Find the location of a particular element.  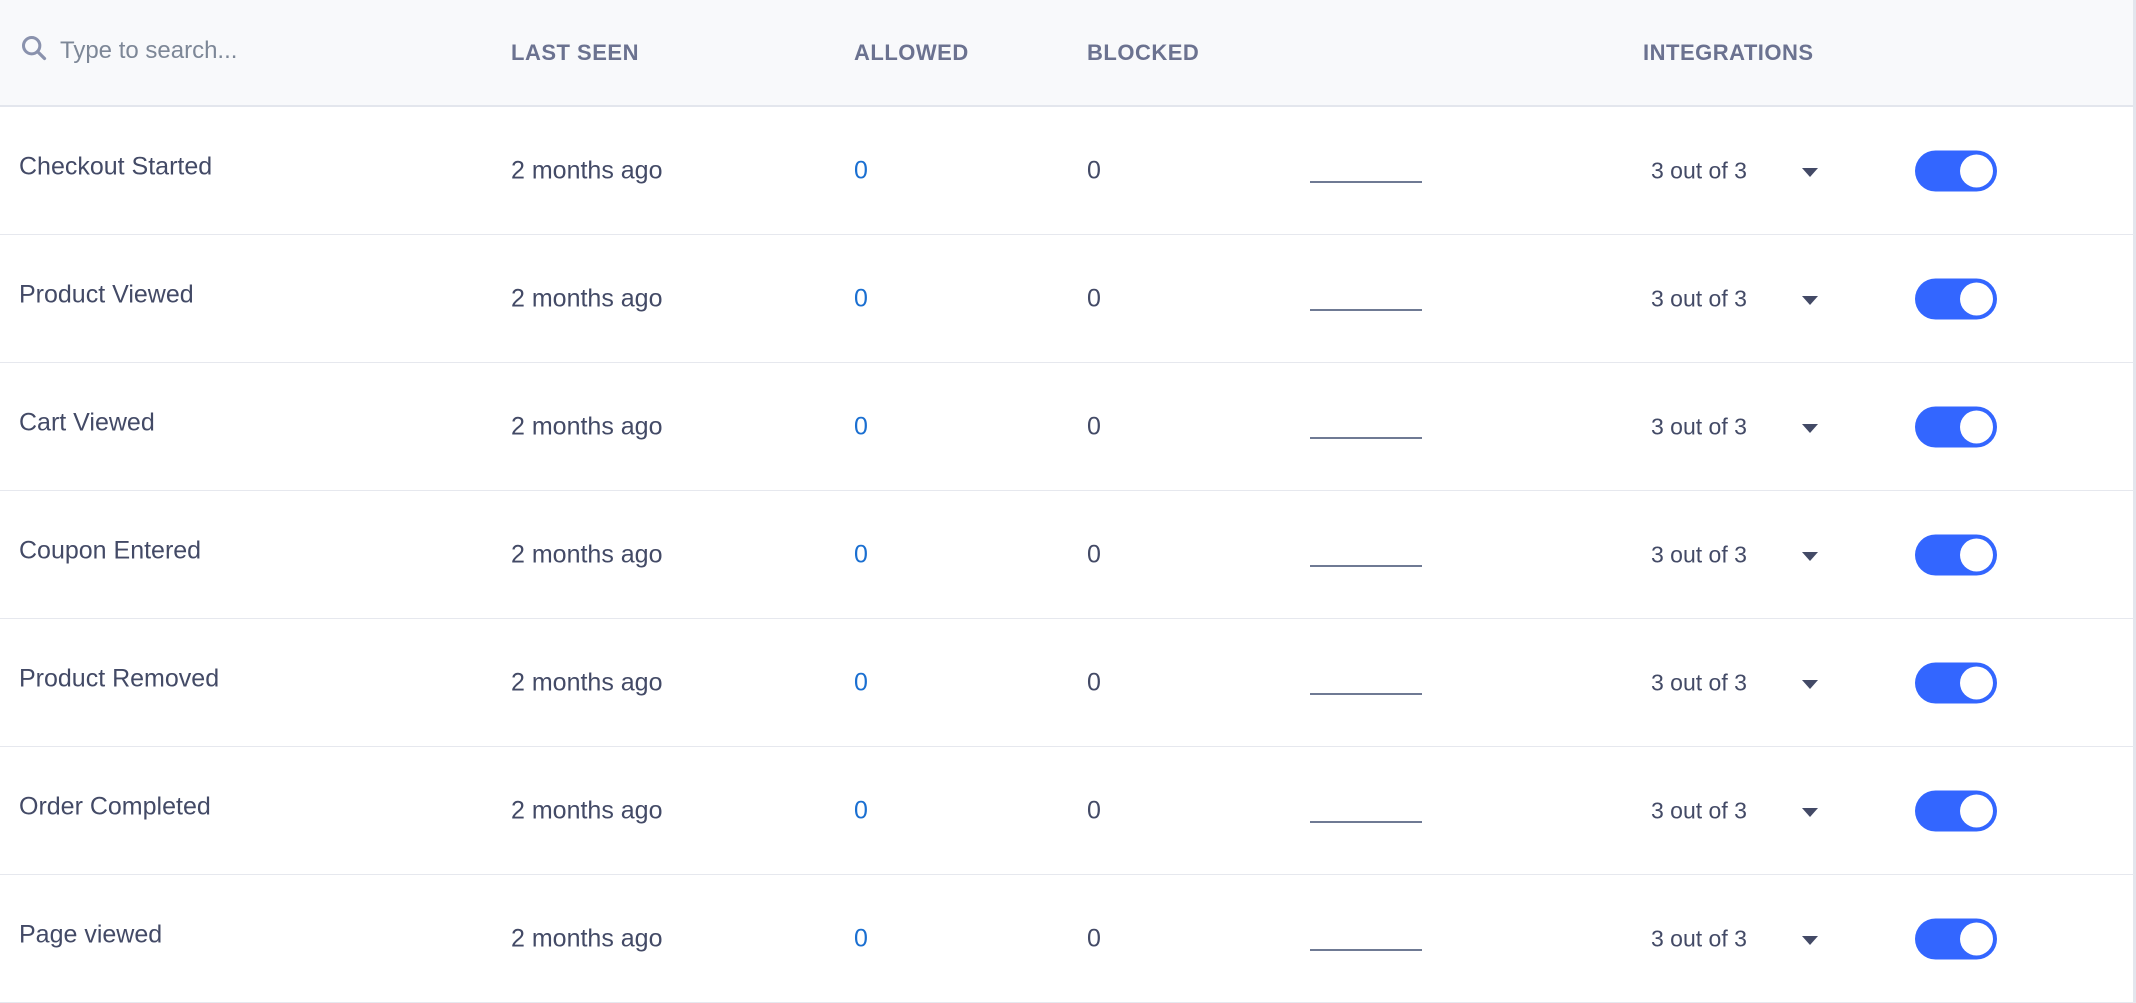

column-header-last-seen: LAST SEEN is located at coordinates (575, 52).